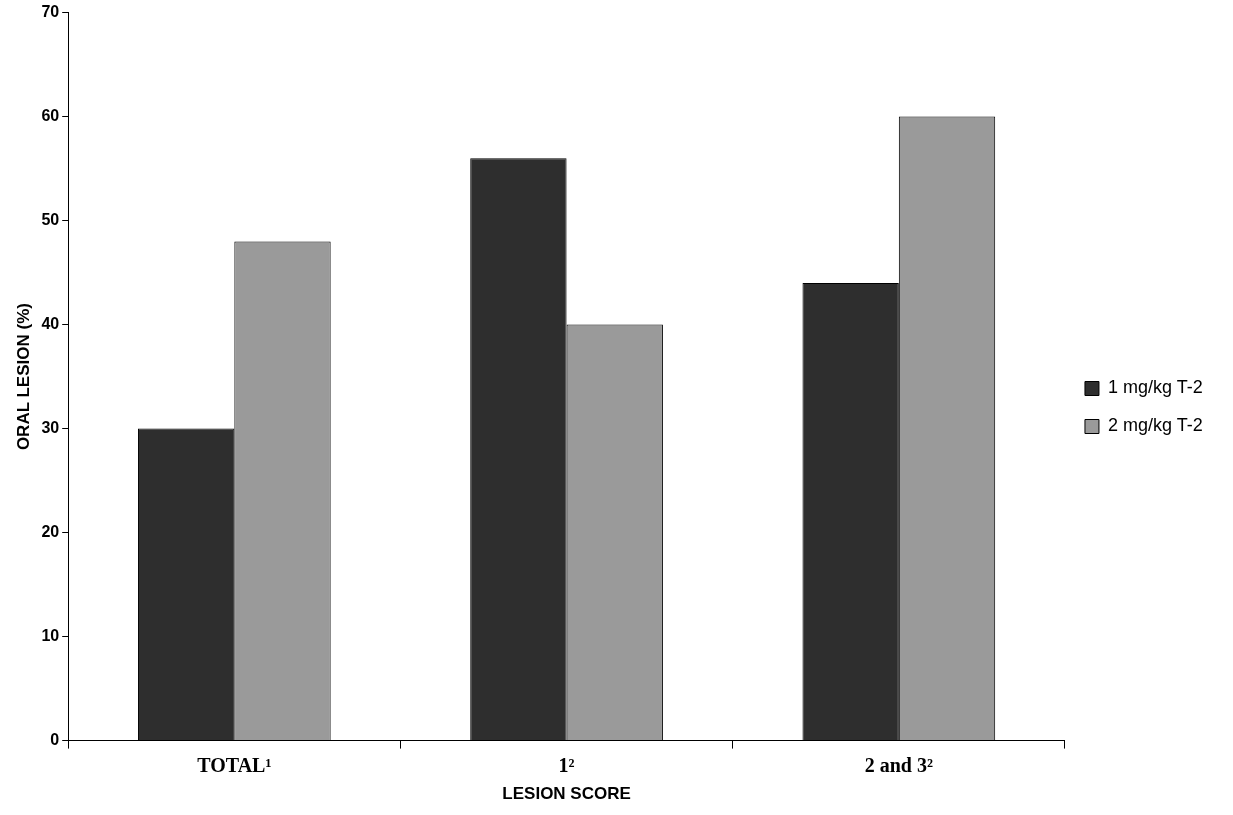 The image size is (1233, 815). What do you see at coordinates (1155, 387) in the screenshot?
I see `legend-label: 1 mg/kg T-2` at bounding box center [1155, 387].